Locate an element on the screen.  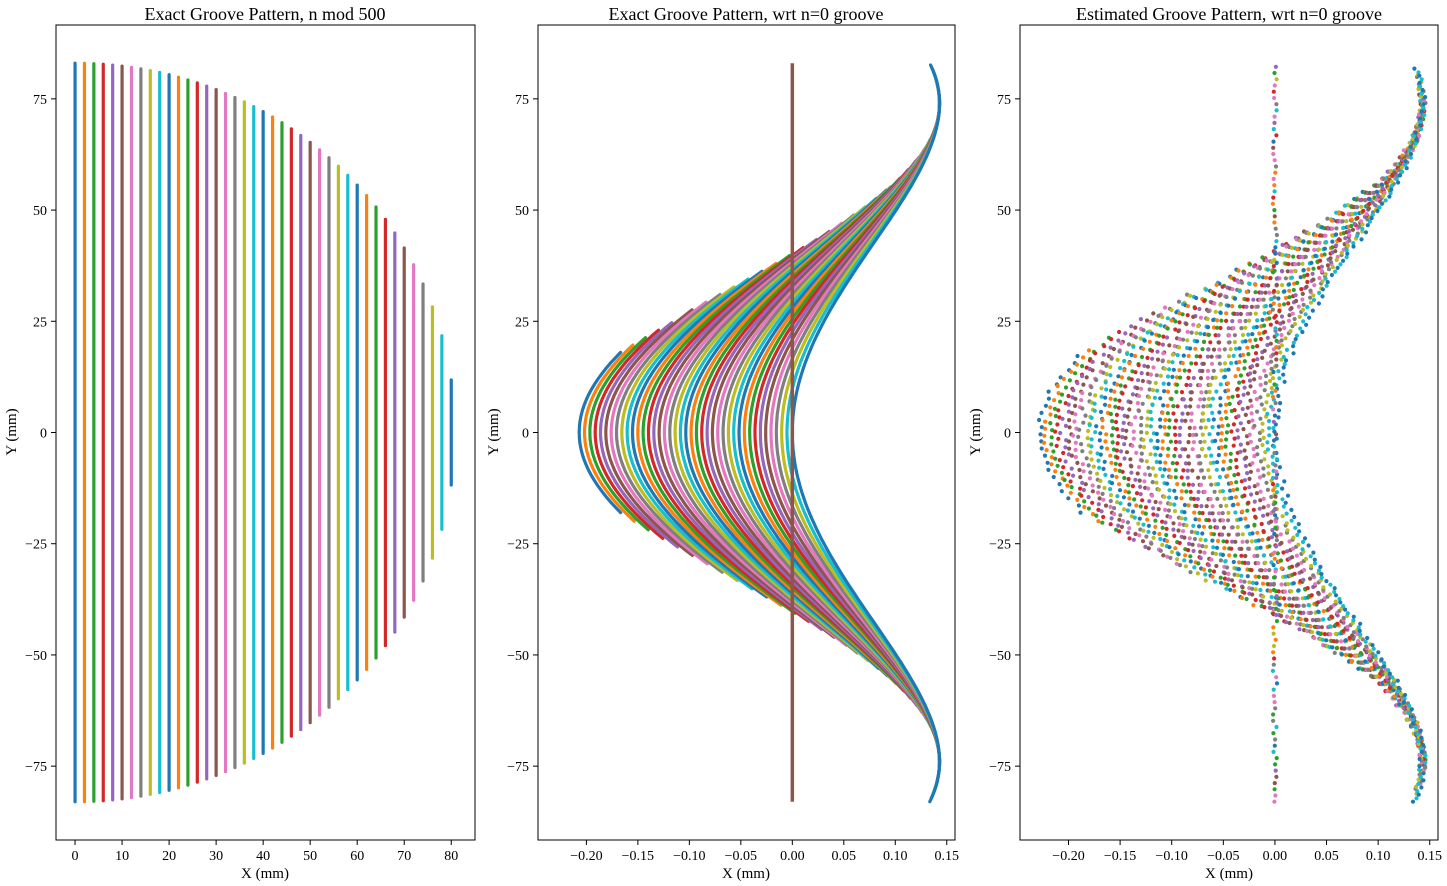
x-tick-label: 10 is located at coordinates (122, 856).